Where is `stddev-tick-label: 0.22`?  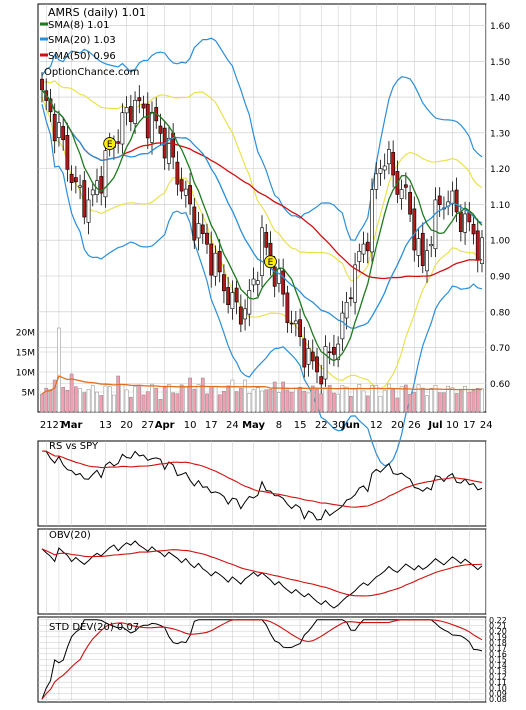 stddev-tick-label: 0.22 is located at coordinates (498, 620).